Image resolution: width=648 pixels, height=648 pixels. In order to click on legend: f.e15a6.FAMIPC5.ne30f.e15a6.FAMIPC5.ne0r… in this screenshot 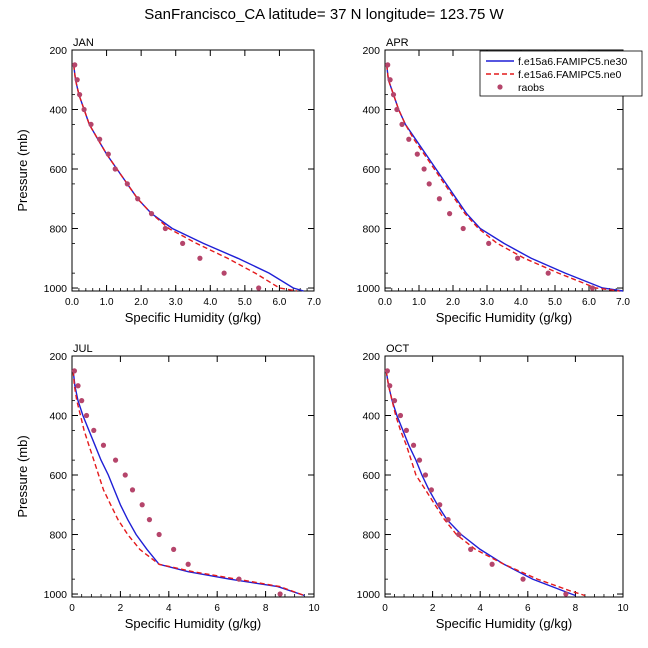, I will do `click(561, 73)`.